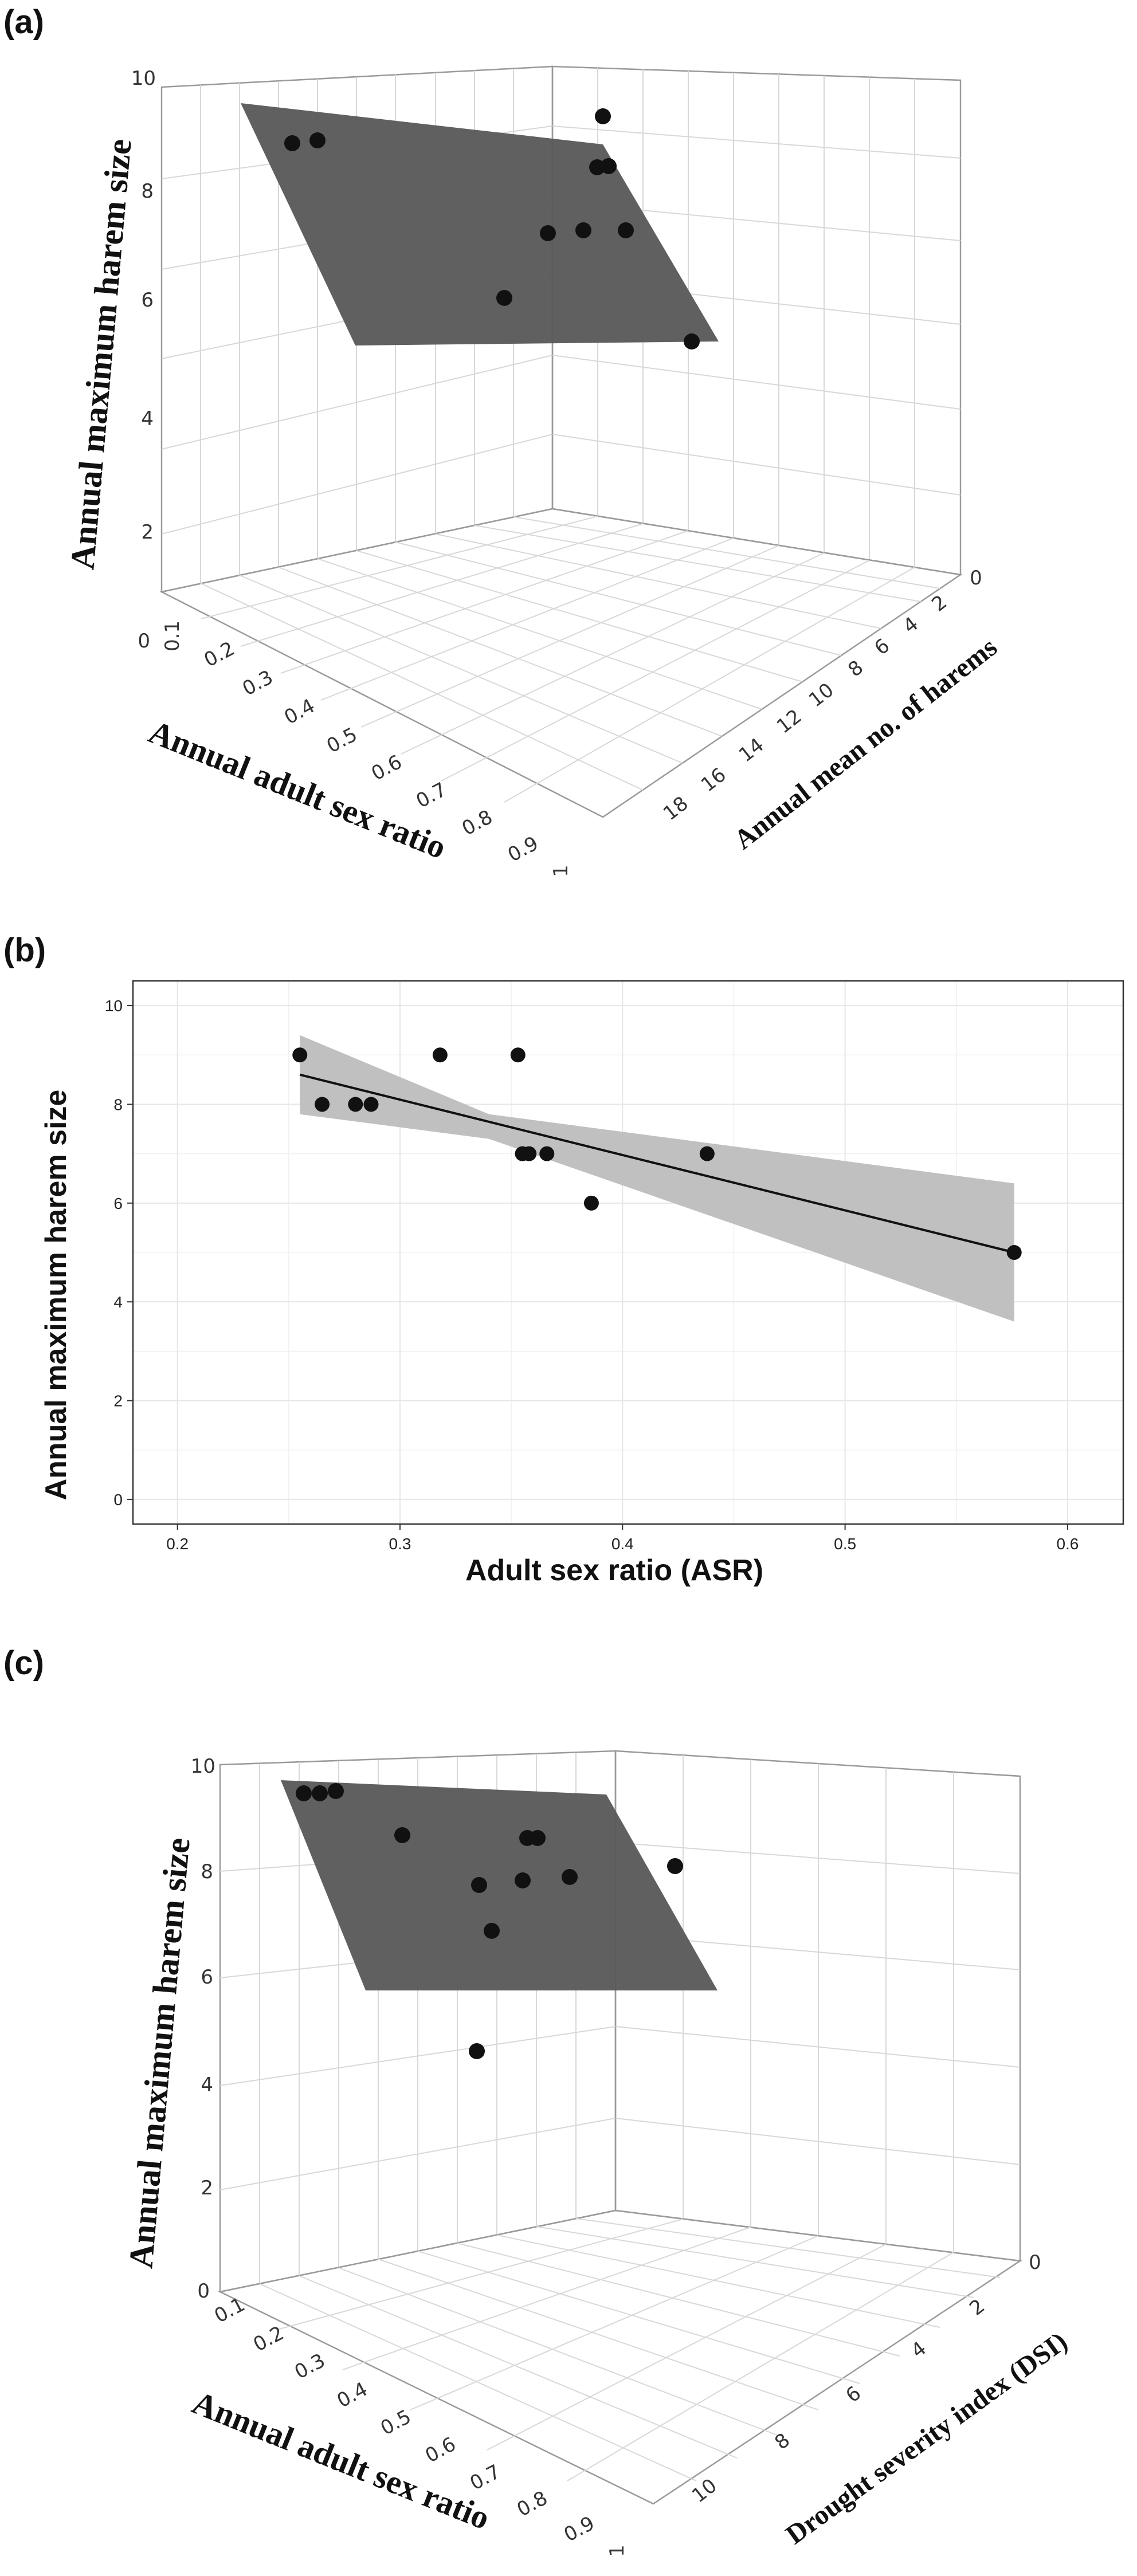 The image size is (1137, 2576). What do you see at coordinates (387, 768) in the screenshot?
I see `panel-a-x-tick: 0.6` at bounding box center [387, 768].